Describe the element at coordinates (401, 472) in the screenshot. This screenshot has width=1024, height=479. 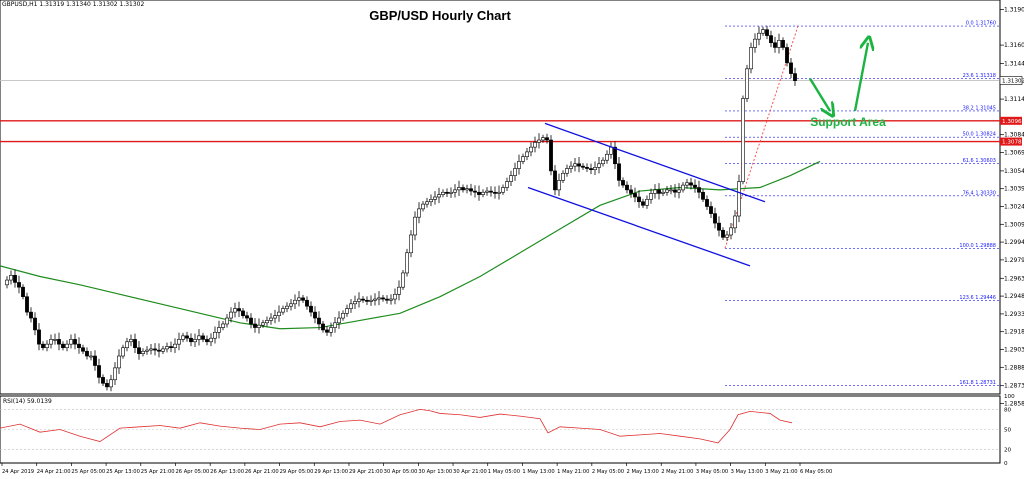
I see `time-tick-label: 30 Apr 05:00` at that location.